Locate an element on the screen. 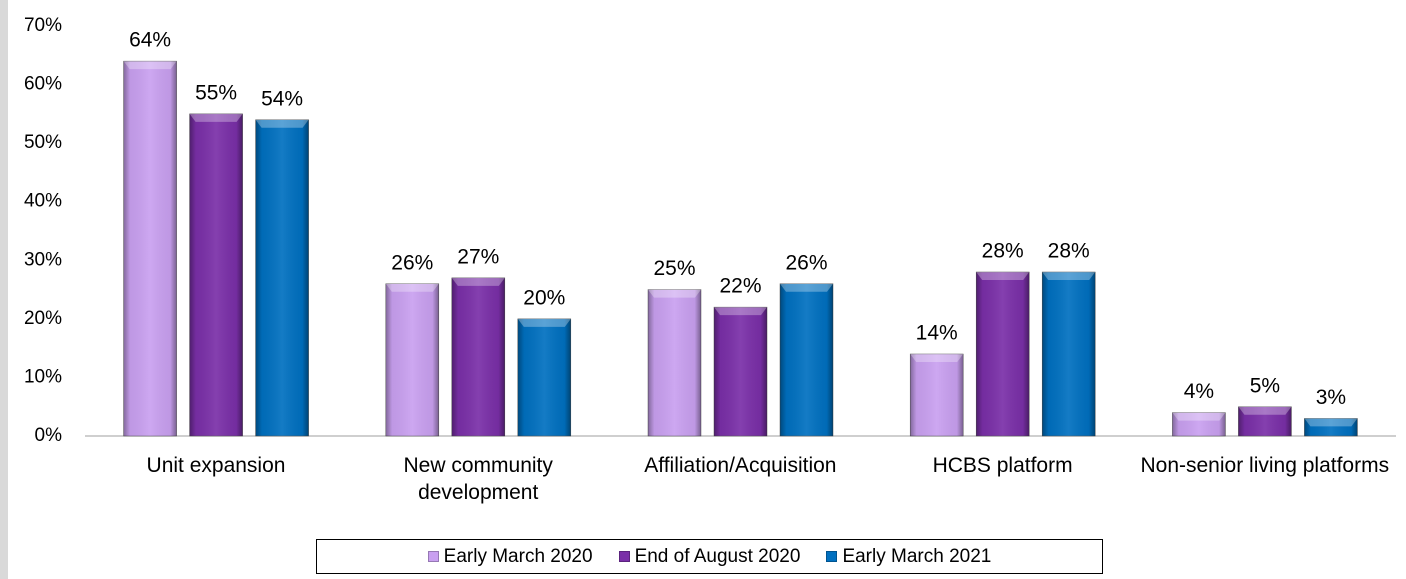  data-label: 5% is located at coordinates (1265, 385).